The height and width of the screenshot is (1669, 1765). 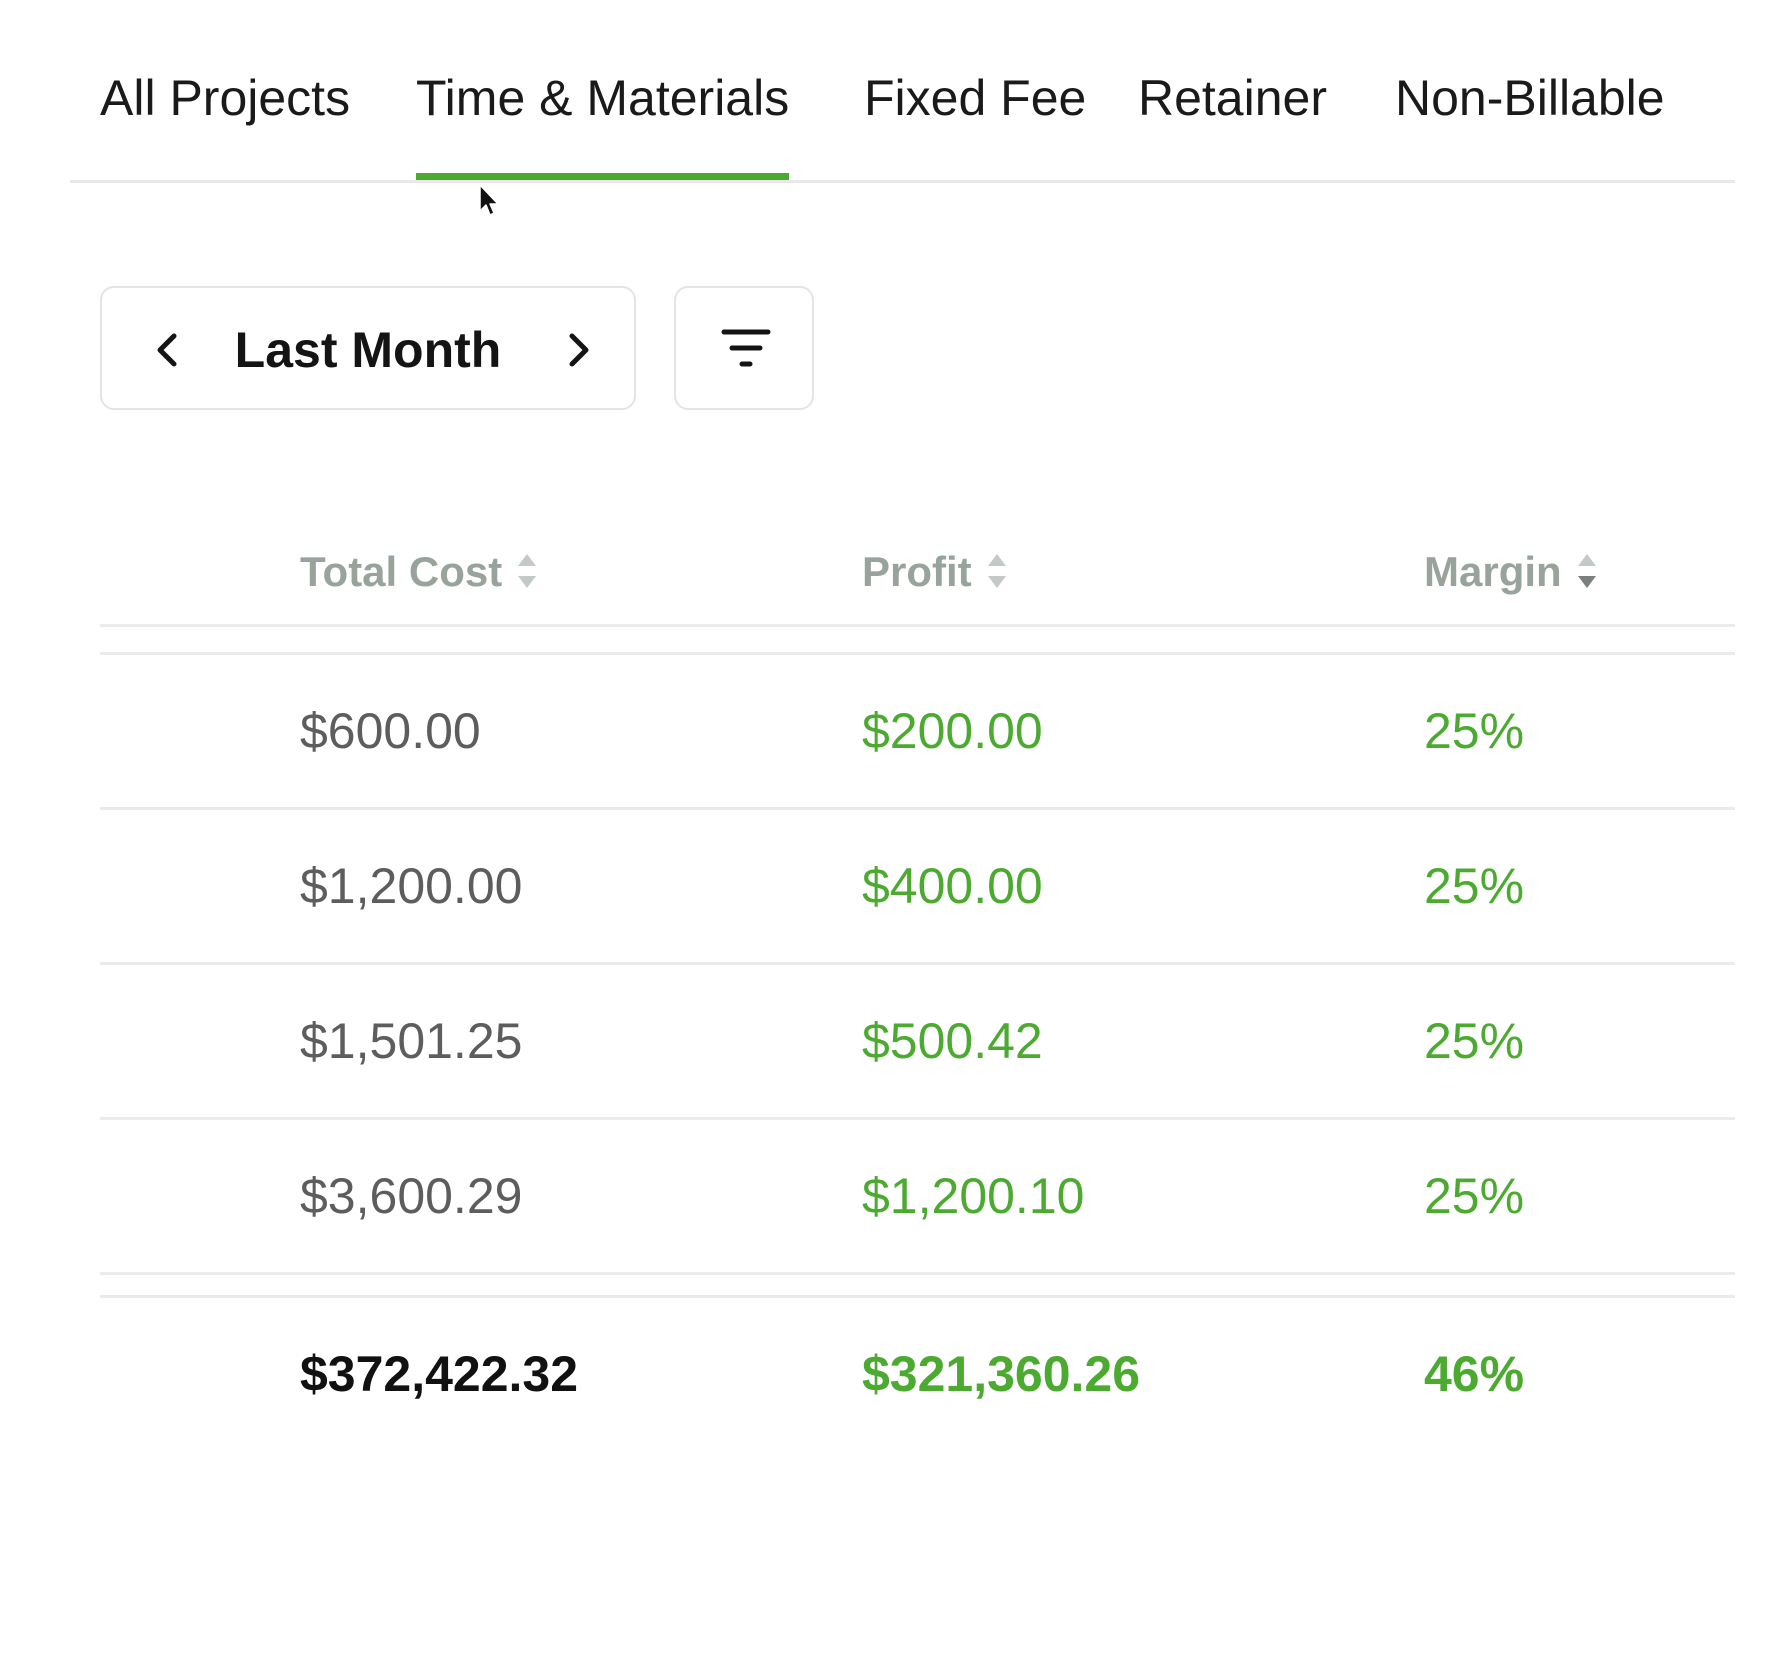 I want to click on column-header-label: Total Cost, so click(x=401, y=571).